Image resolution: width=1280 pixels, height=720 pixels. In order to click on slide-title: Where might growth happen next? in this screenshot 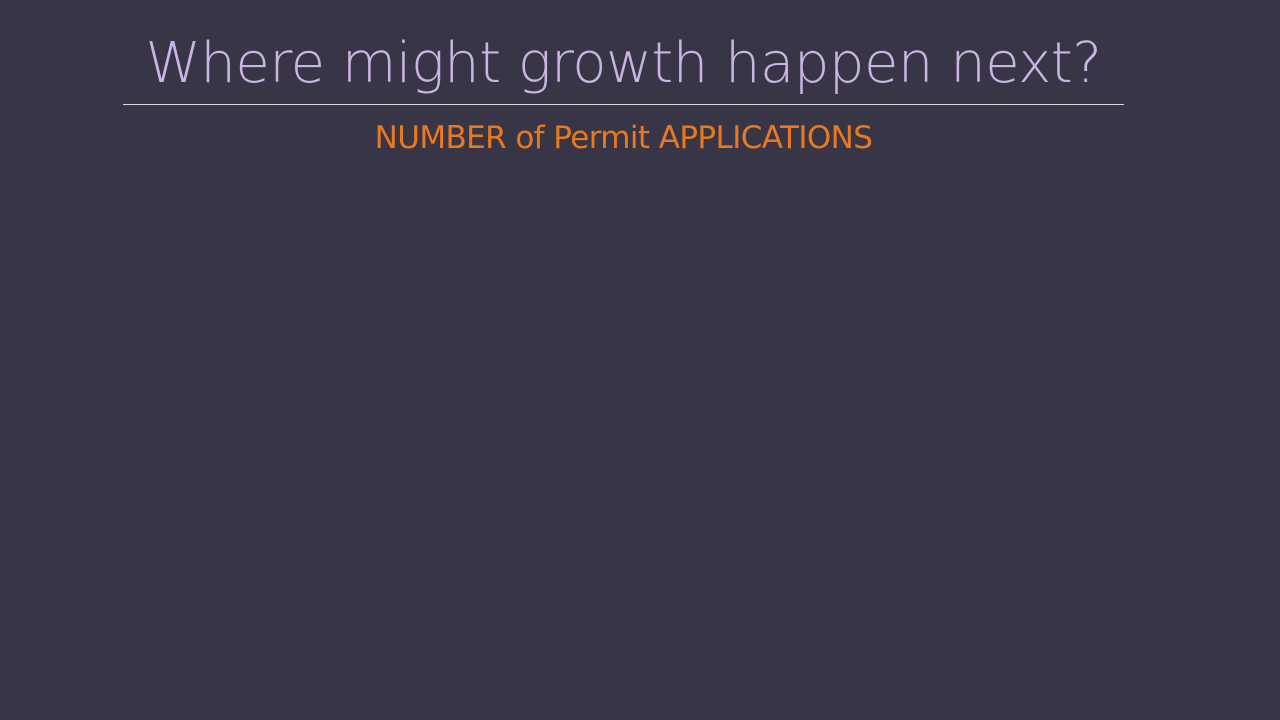, I will do `click(623, 63)`.